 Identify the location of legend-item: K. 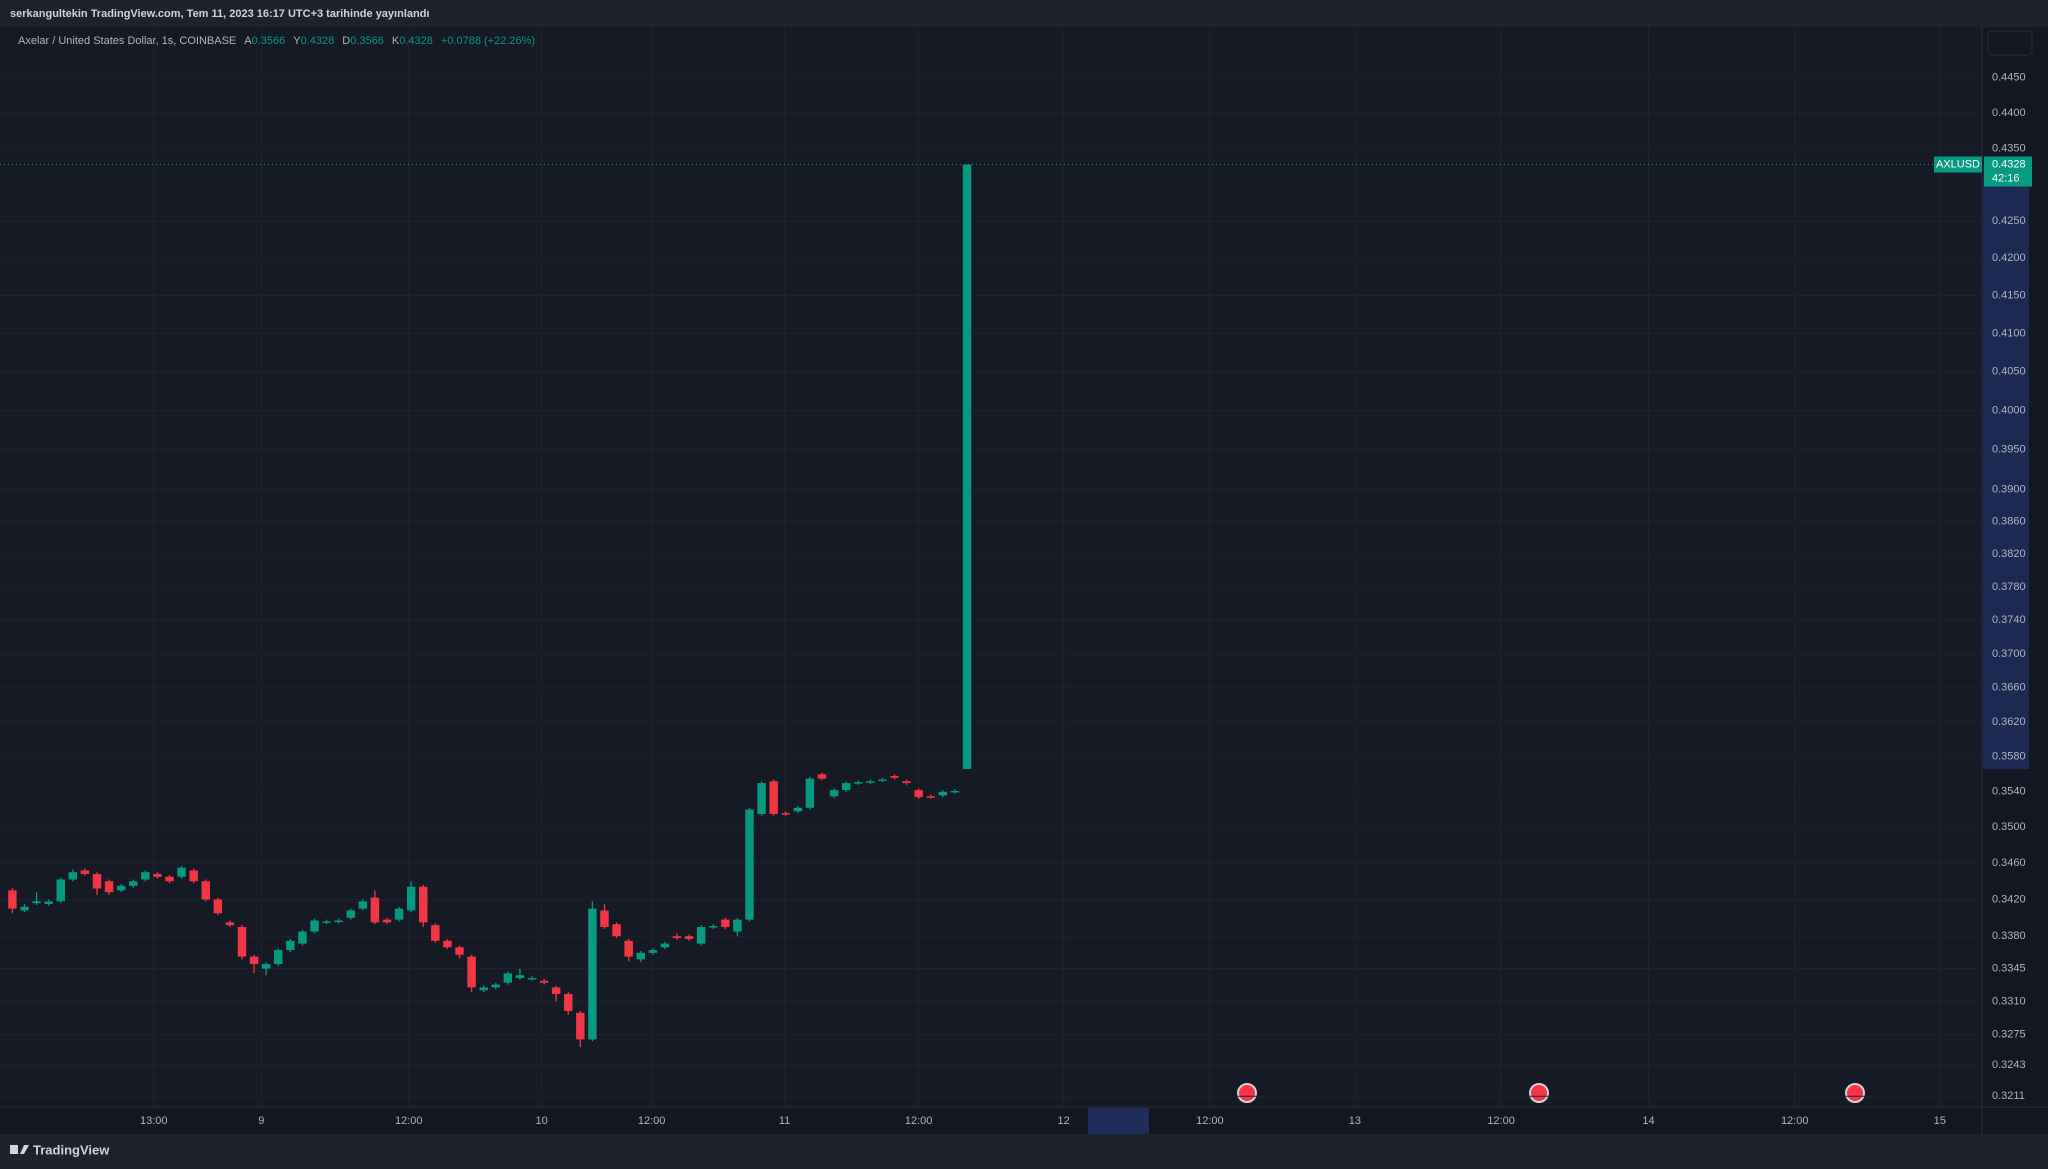
(396, 41).